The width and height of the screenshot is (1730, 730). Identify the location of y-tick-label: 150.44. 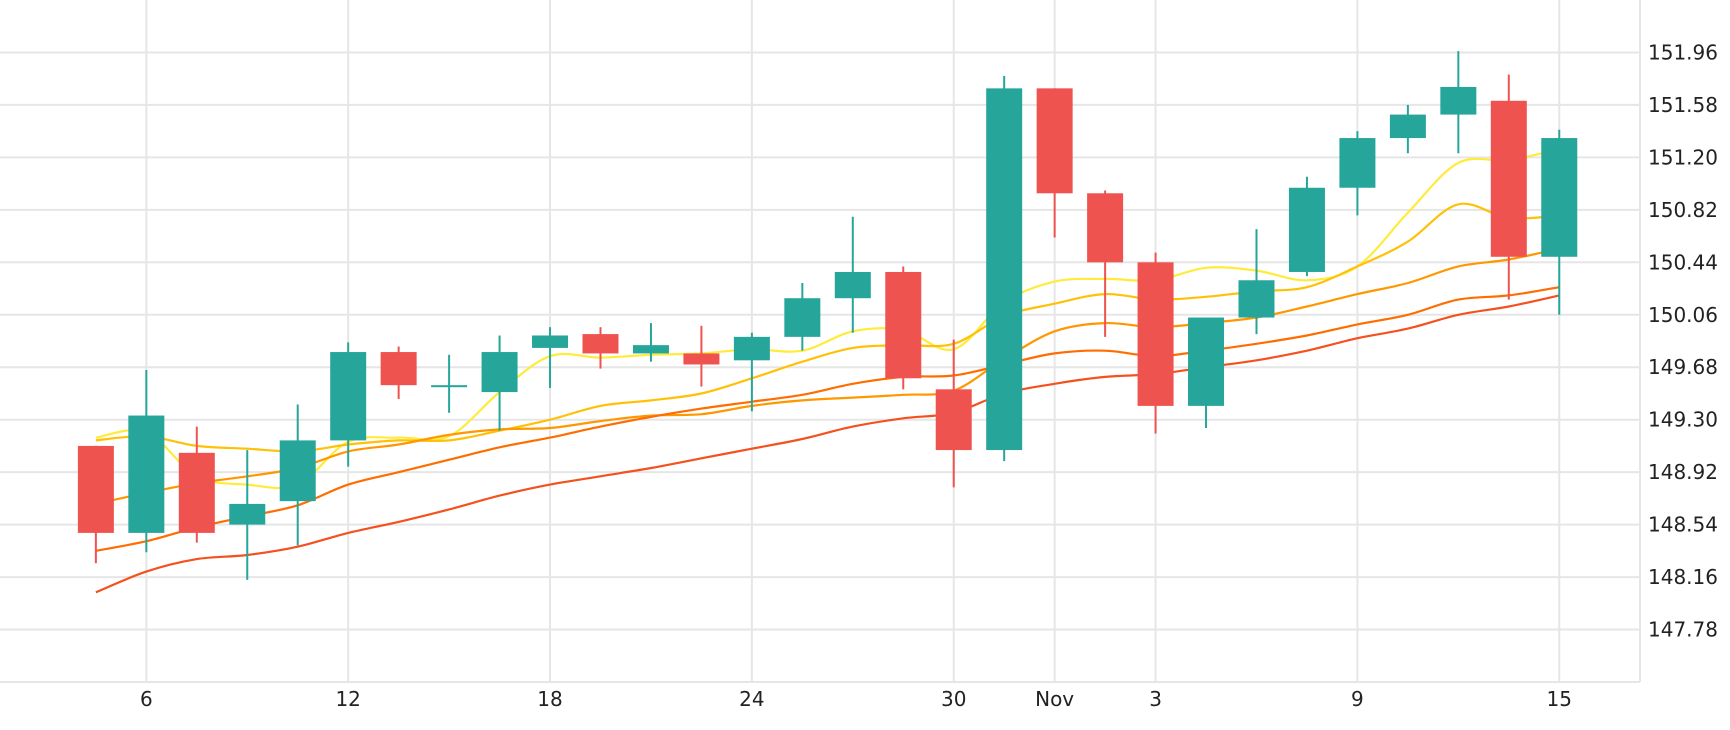
(1683, 262).